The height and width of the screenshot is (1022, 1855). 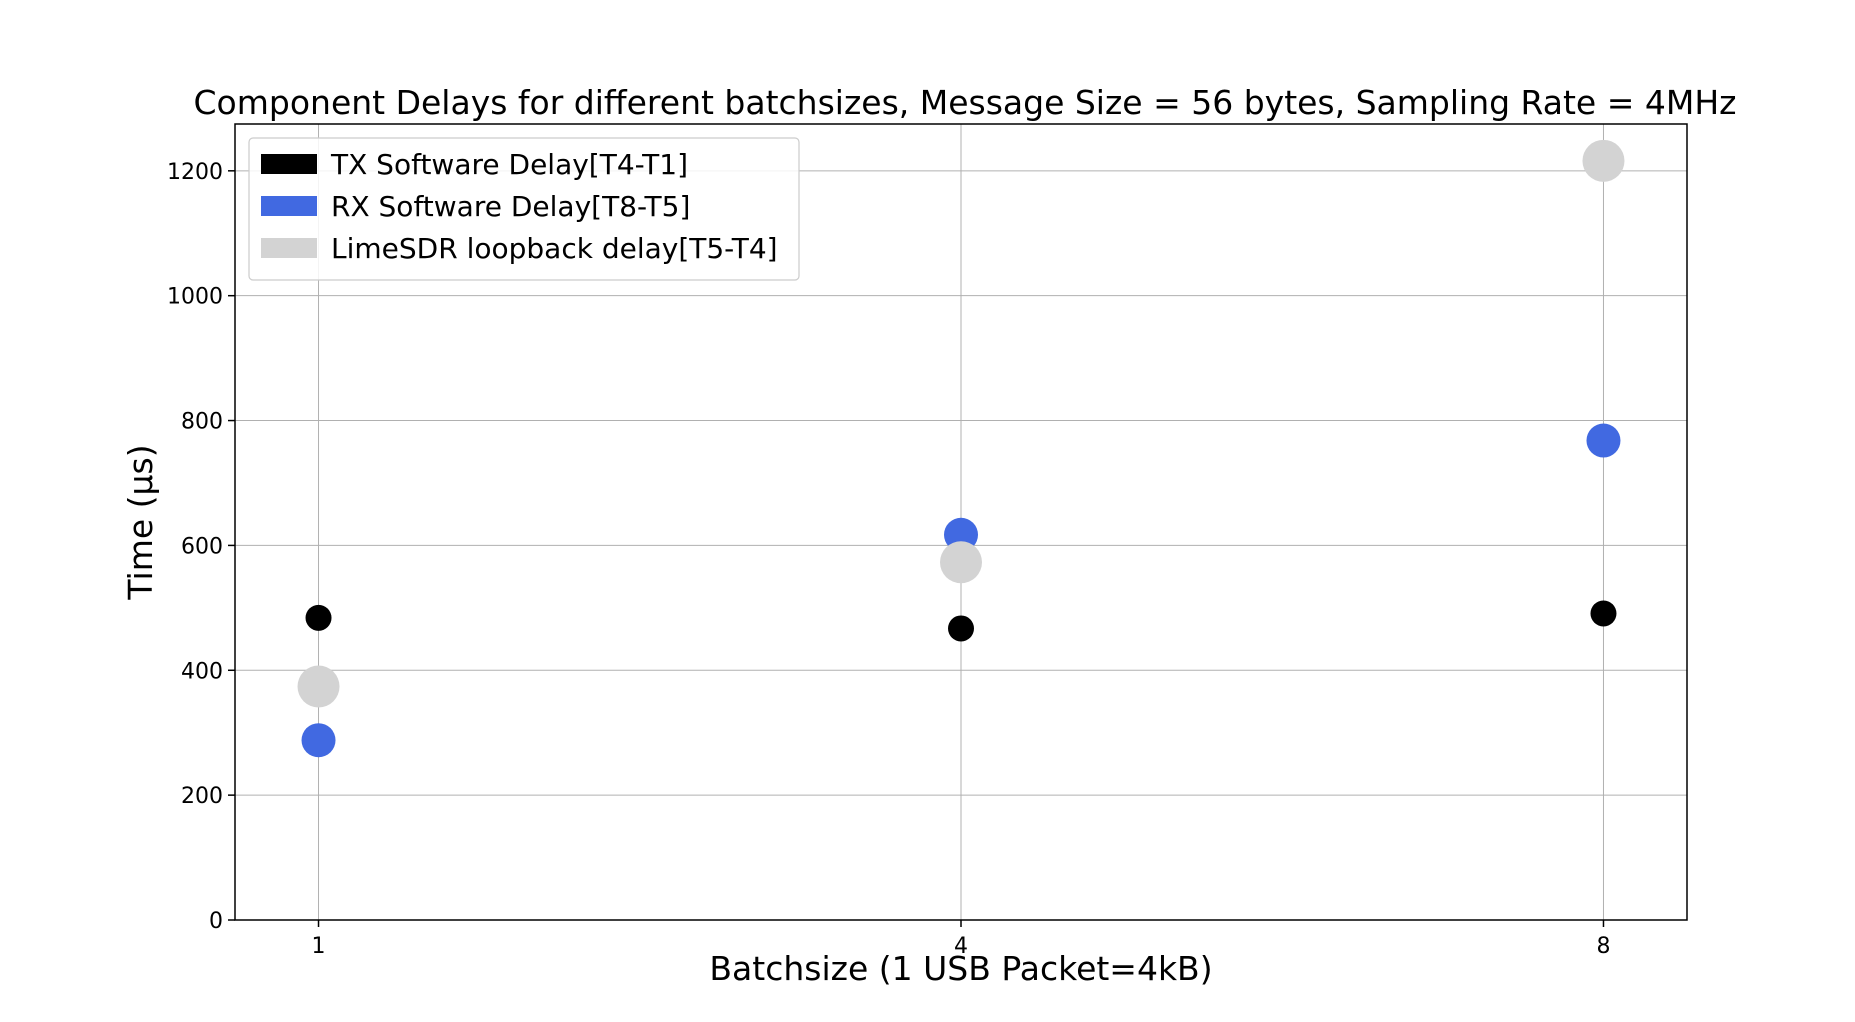 I want to click on y-axis-label: Time (μs), so click(x=140, y=522).